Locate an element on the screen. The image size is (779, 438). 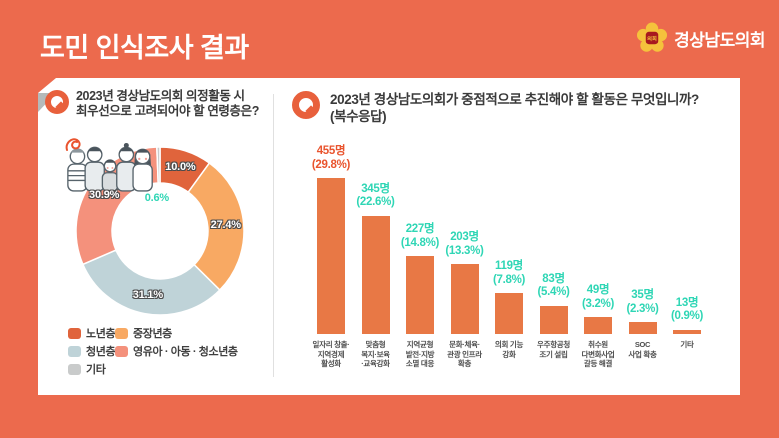
bar-category-label: SOC 사업 확충 is located at coordinates (642, 349).